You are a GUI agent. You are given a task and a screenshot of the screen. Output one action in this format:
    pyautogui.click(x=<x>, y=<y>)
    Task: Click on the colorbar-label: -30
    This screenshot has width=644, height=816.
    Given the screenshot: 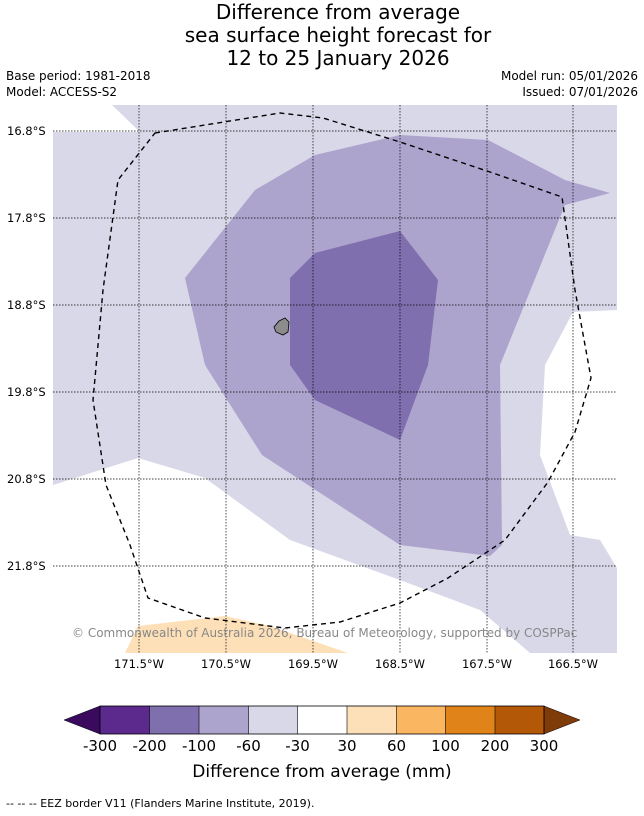 What is the action you would take?
    pyautogui.click(x=297, y=746)
    